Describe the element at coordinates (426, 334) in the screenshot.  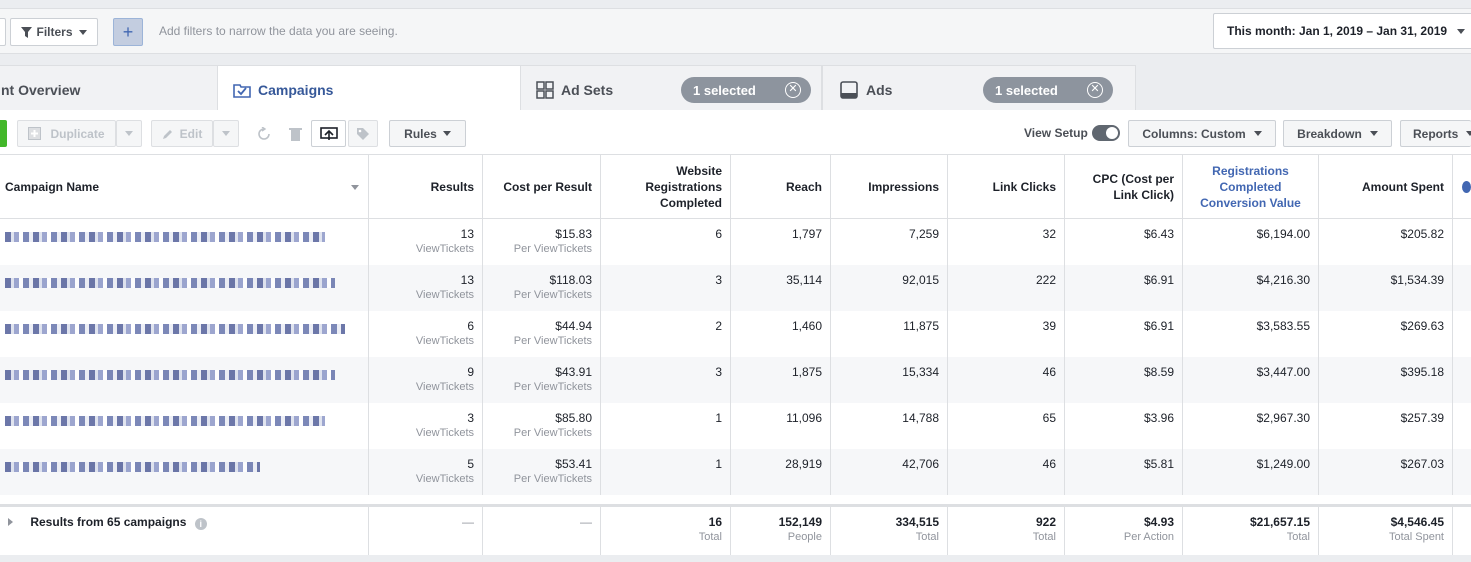
I see `cell-results: 6 ViewTickets` at that location.